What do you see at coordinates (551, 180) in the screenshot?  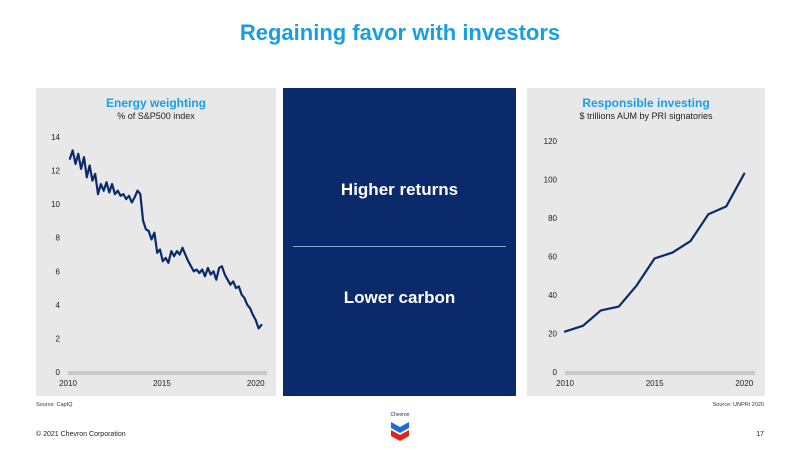 I see `pri-y-tick-label: 100` at bounding box center [551, 180].